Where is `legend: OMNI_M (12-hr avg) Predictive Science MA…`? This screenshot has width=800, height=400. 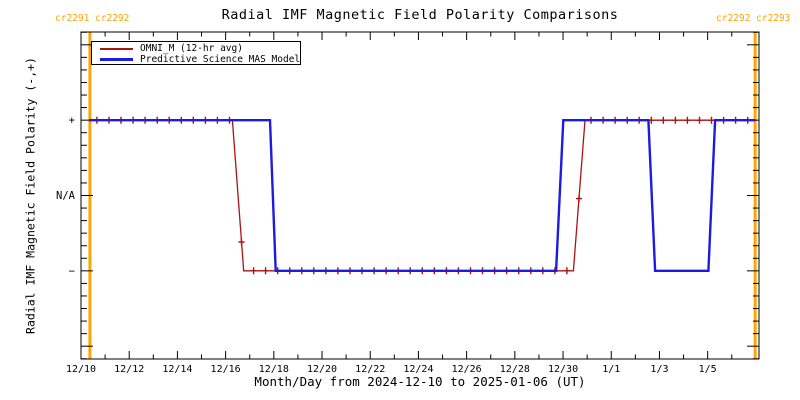
legend: OMNI_M (12-hr avg) Predictive Science MA… is located at coordinates (196, 53).